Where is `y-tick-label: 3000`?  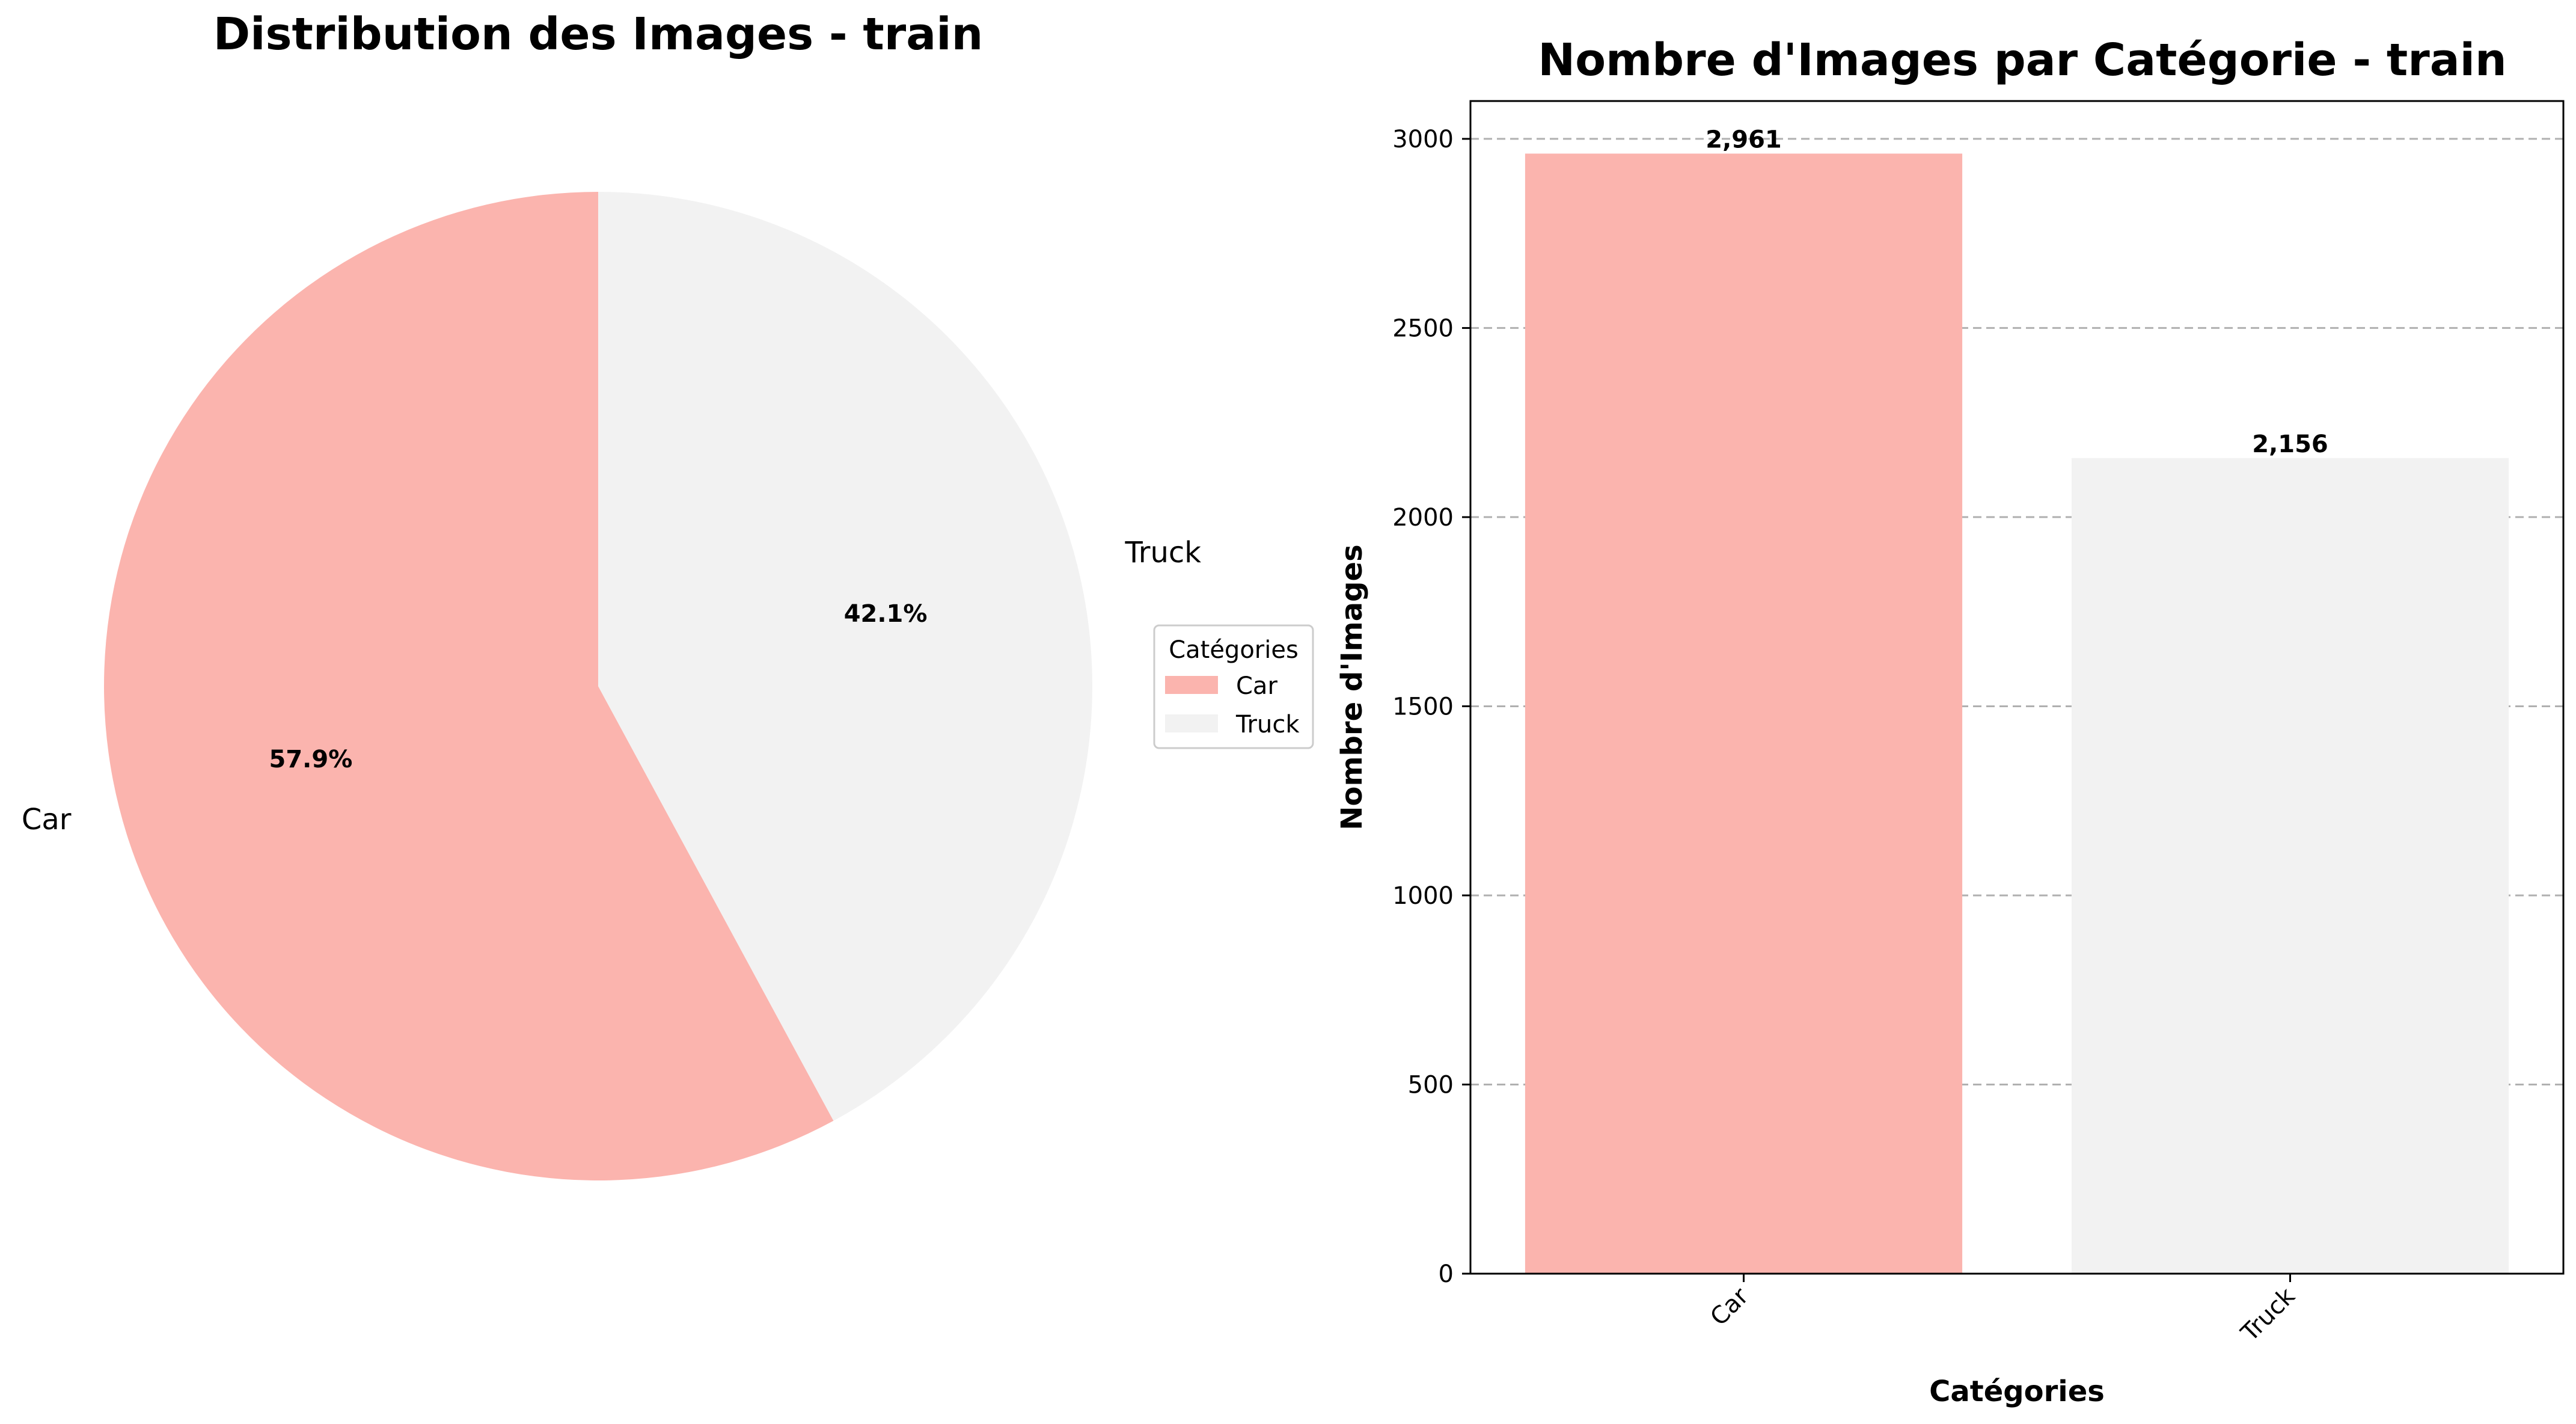
y-tick-label: 3000 is located at coordinates (1423, 139).